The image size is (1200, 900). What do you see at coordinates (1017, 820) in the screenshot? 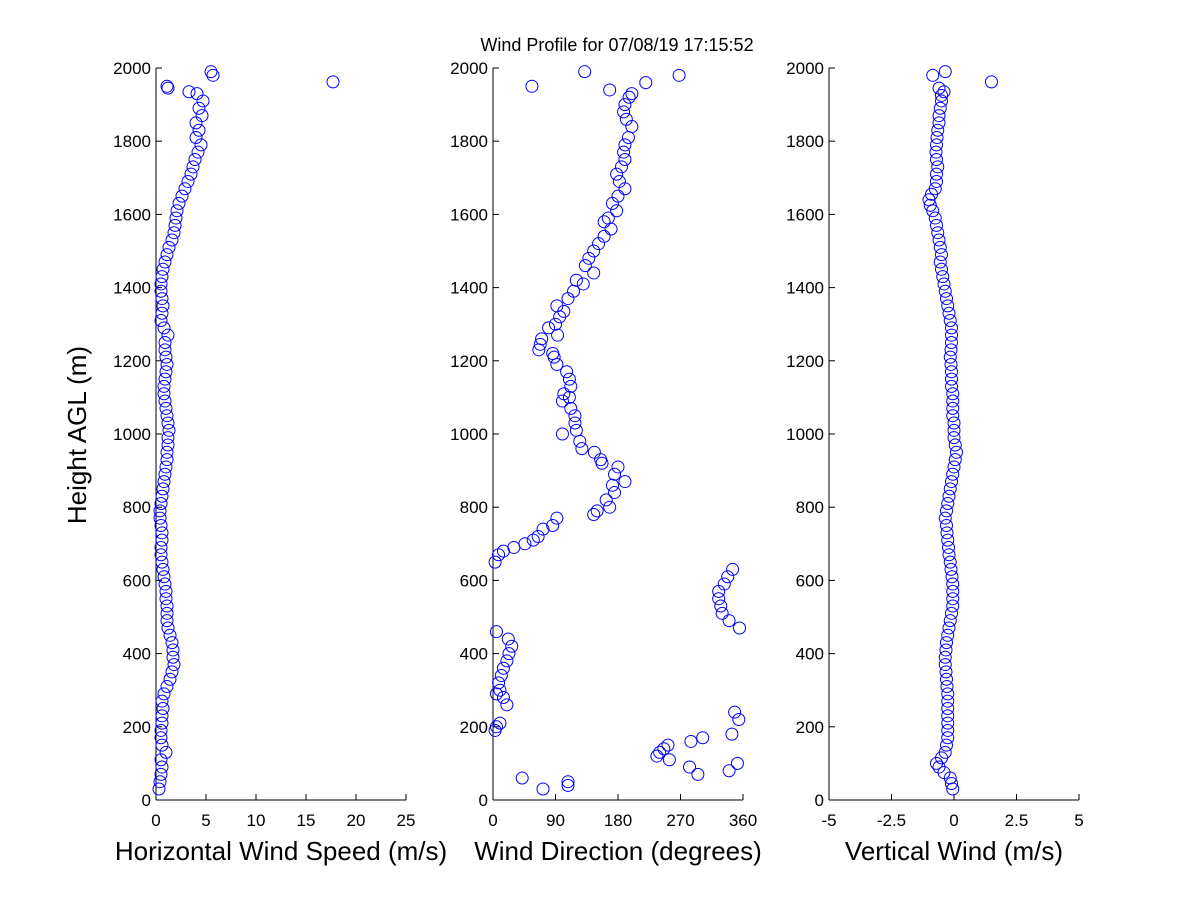
I see `x-tick-label: 2.5` at bounding box center [1017, 820].